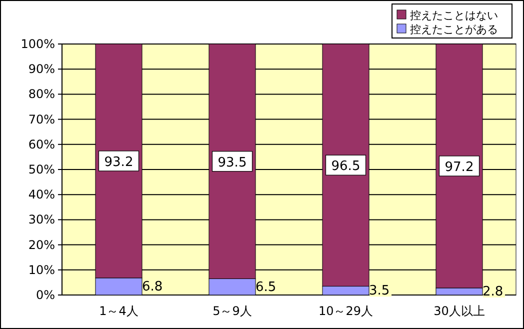  What do you see at coordinates (493, 292) in the screenshot?
I see `data-label: 2.8` at bounding box center [493, 292].